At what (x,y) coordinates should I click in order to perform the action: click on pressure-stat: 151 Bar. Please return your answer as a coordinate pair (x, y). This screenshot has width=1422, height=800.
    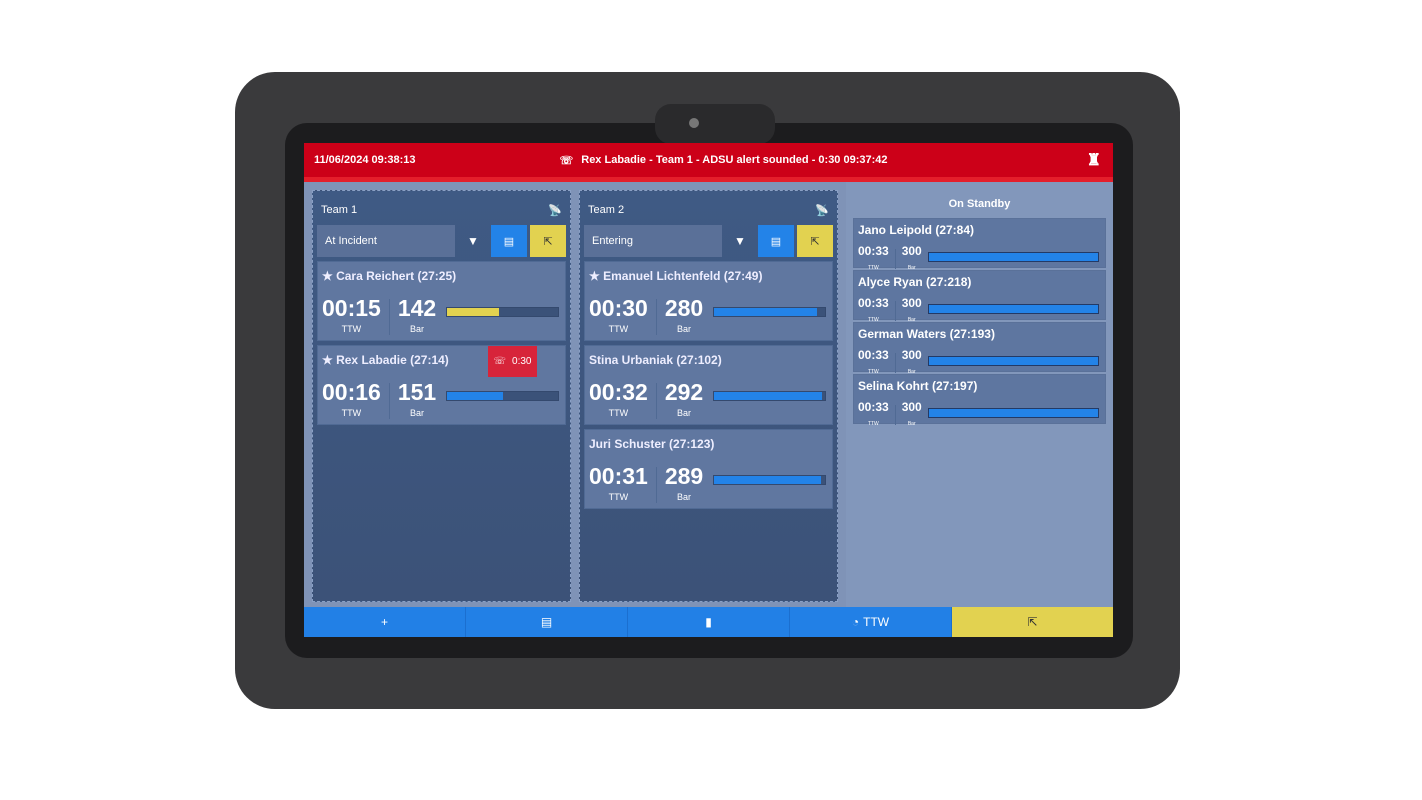
    Looking at the image, I should click on (417, 398).